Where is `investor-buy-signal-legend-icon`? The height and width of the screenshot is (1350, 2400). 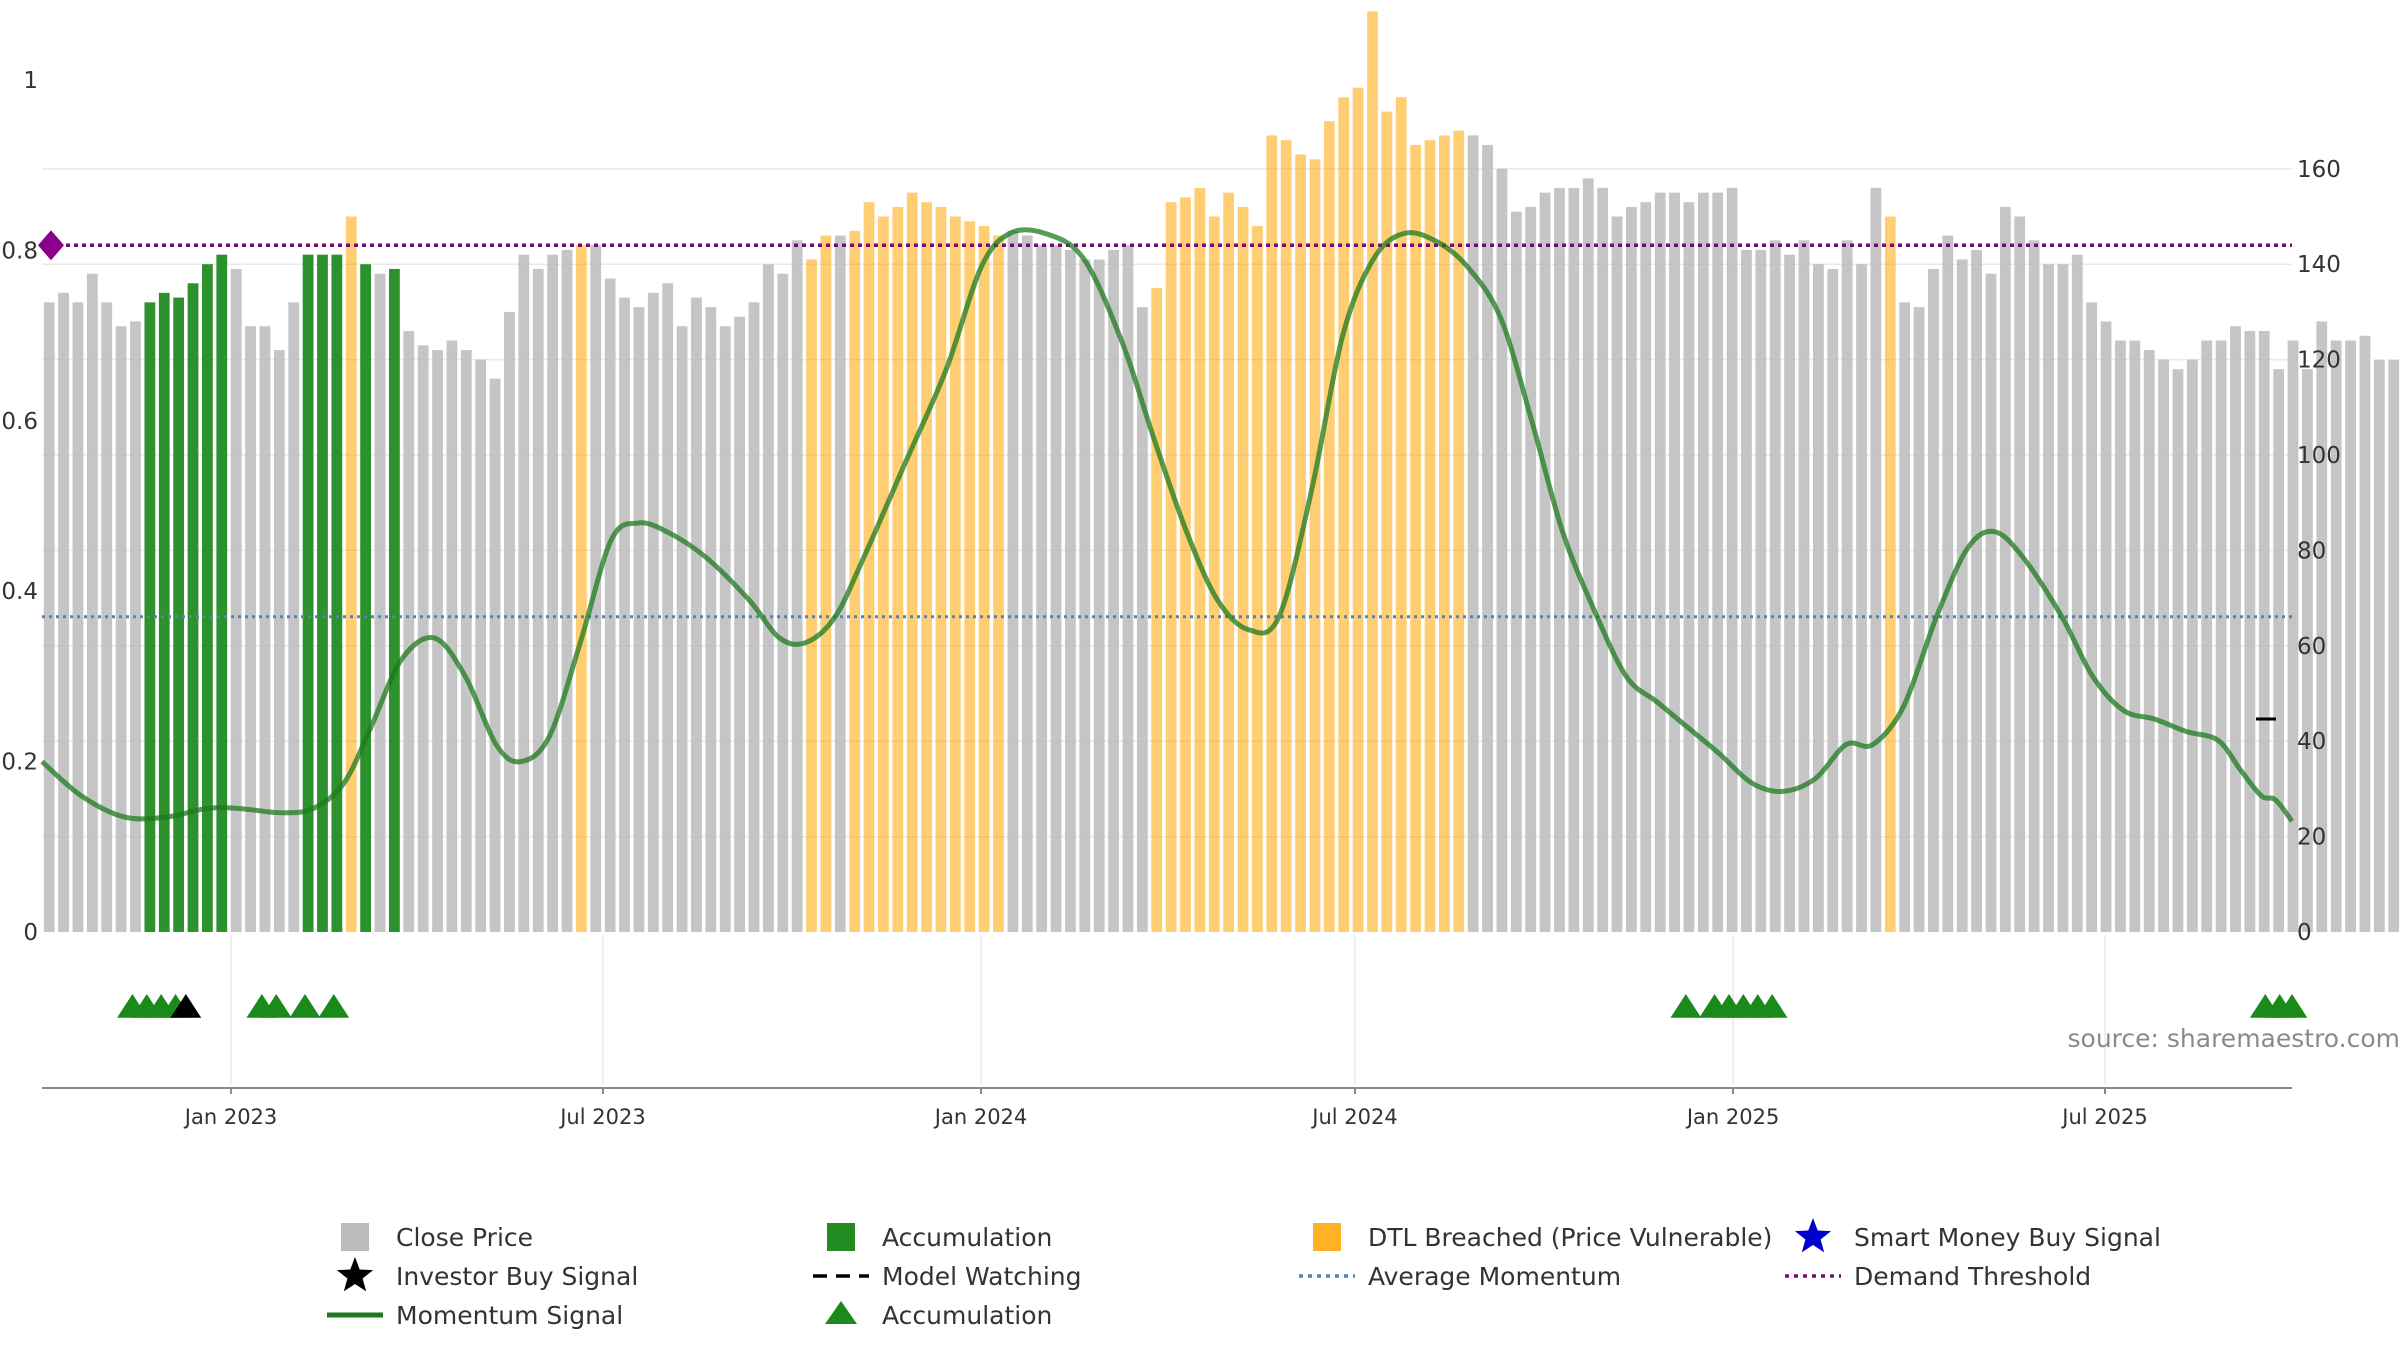
investor-buy-signal-legend-icon is located at coordinates (355, 1274).